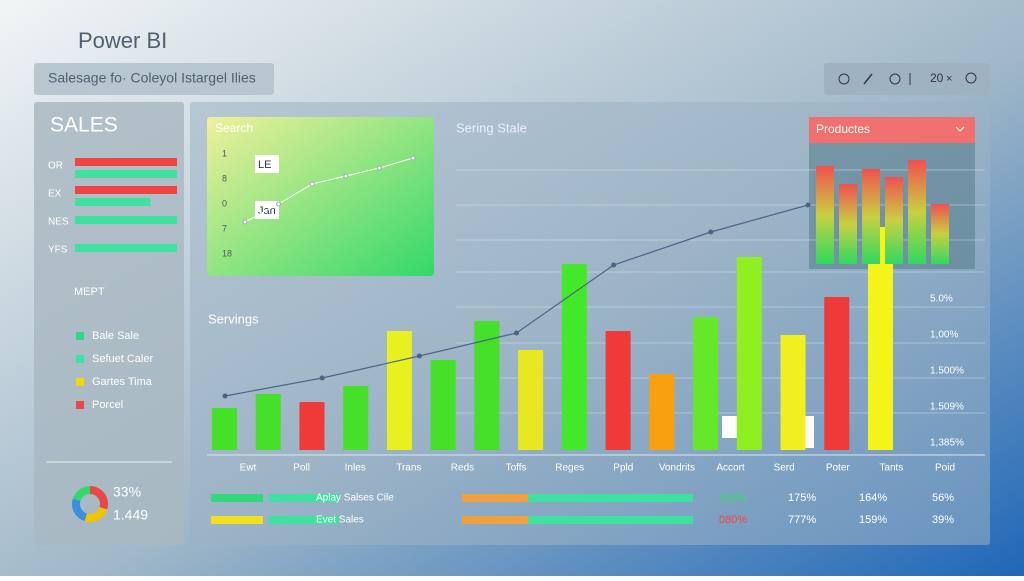  Describe the element at coordinates (58, 222) in the screenshot. I see `row-label: NES` at that location.